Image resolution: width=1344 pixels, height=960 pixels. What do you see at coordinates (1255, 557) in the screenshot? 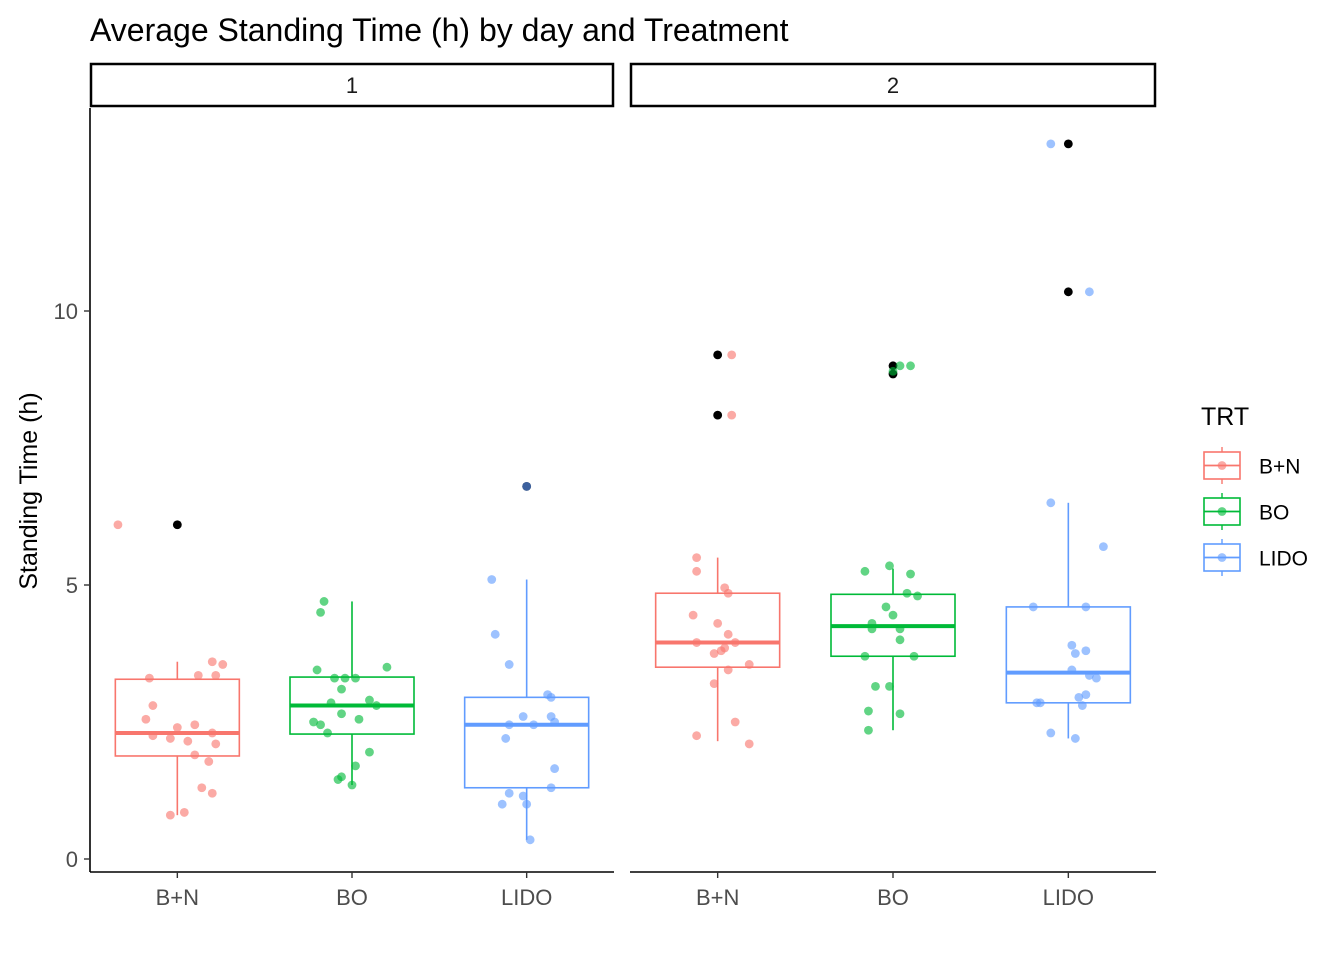
I see `legend-key-lido: LIDO` at bounding box center [1255, 557].